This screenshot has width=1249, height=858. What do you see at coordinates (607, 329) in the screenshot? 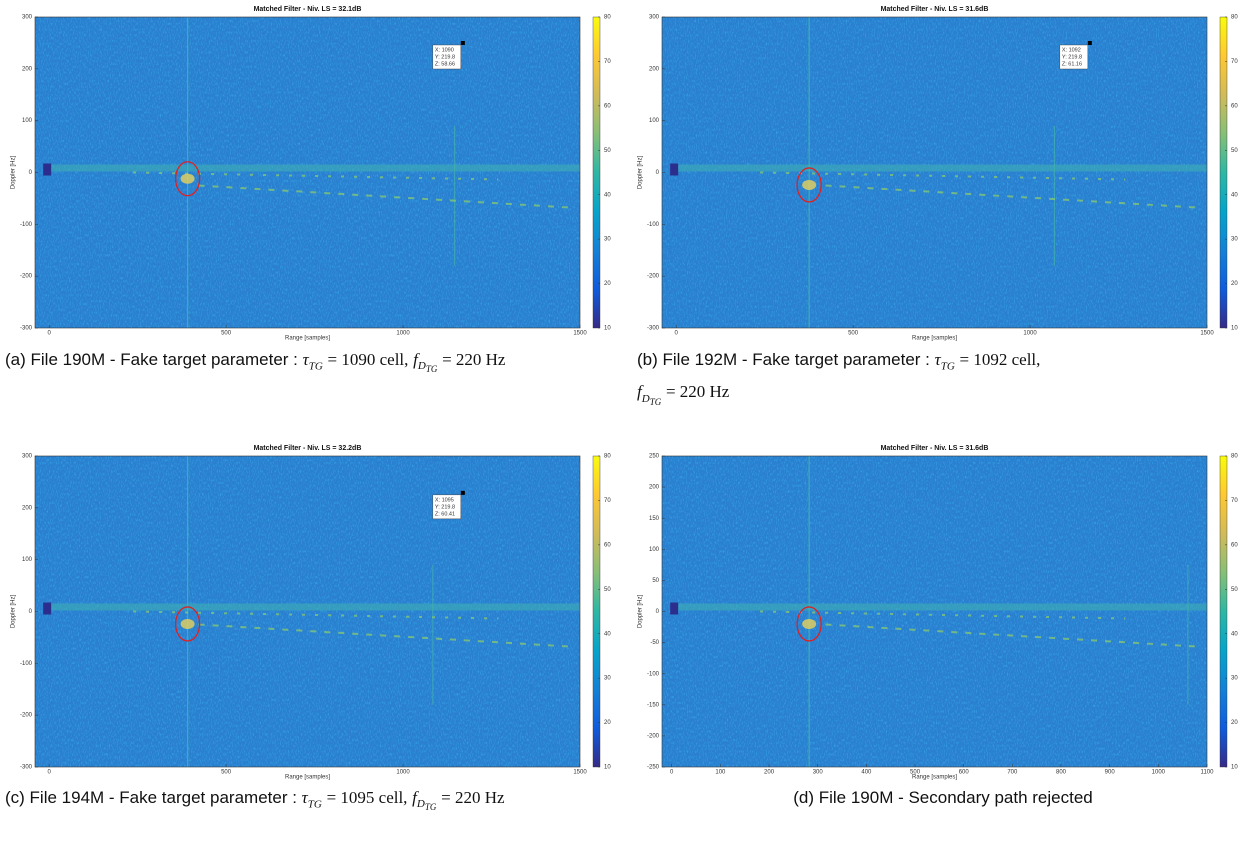
I see `colorbar-tick-label: 10` at bounding box center [607, 329].